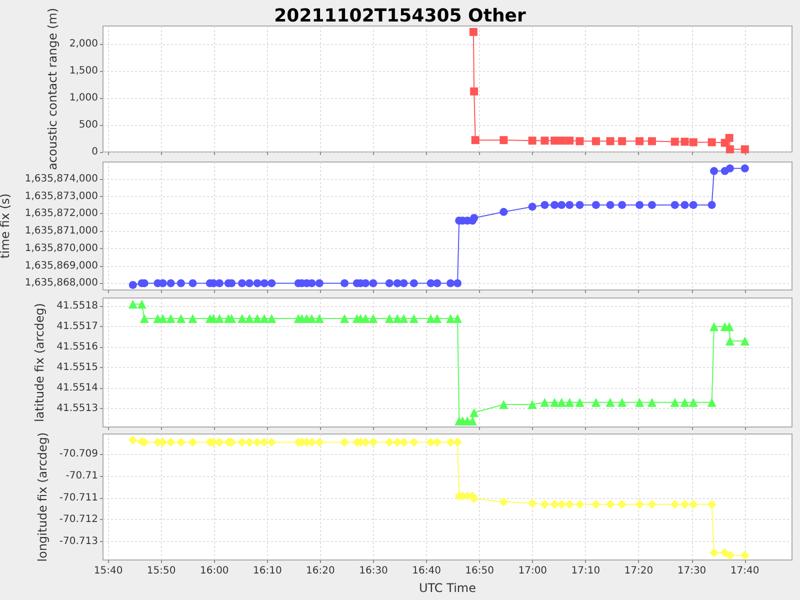 This screenshot has height=600, width=800. Describe the element at coordinates (61, 283) in the screenshot. I see `y-tick-label: 1,635,868,000` at that location.